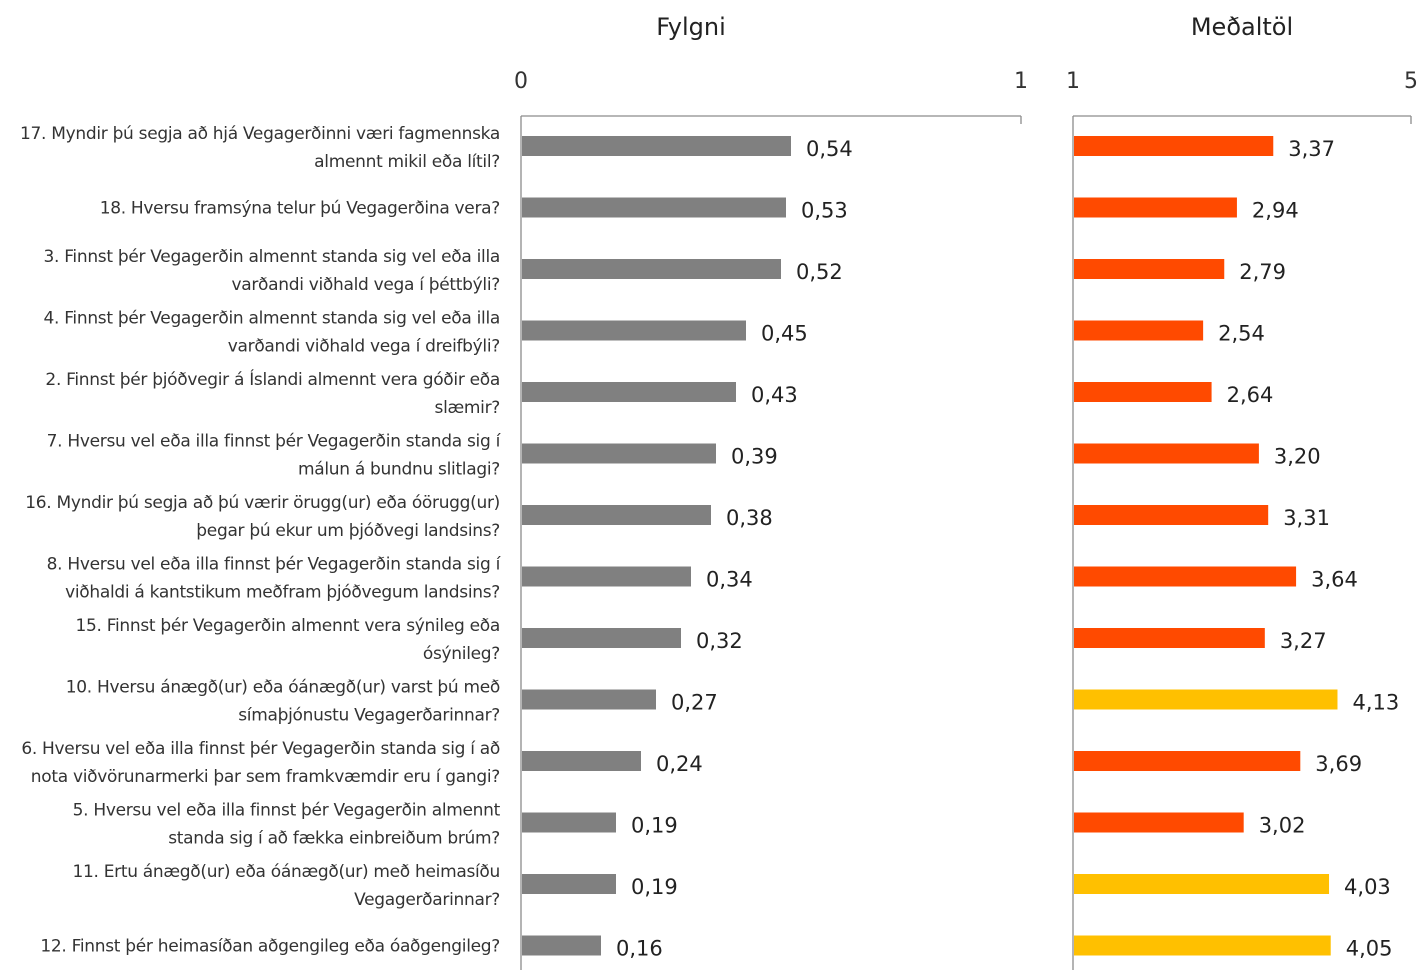 The image size is (1421, 970). What do you see at coordinates (639, 949) in the screenshot?
I see `fylgni-value-label: 0,16` at bounding box center [639, 949].